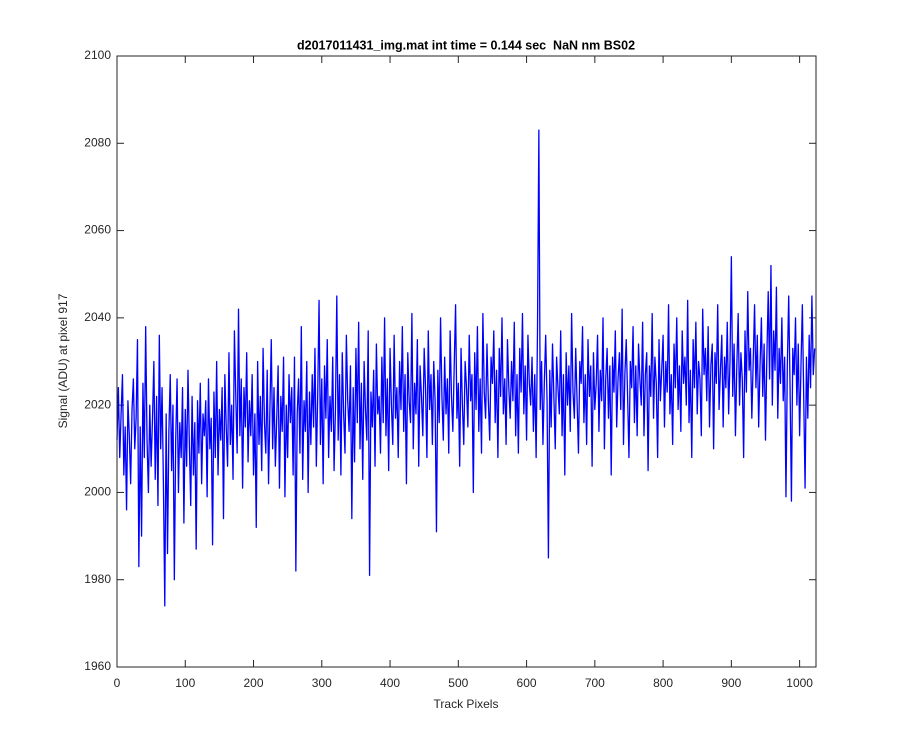 This screenshot has width=900, height=750. I want to click on x-tick-label: 200, so click(254, 683).